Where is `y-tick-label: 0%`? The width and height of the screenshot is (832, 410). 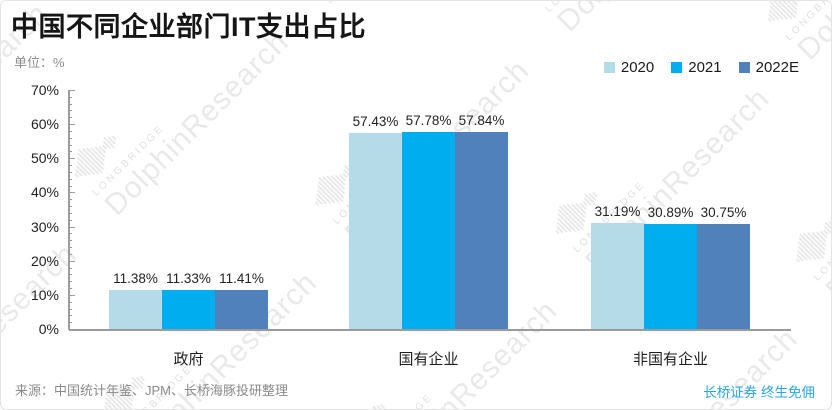
y-tick-label: 0% is located at coordinates (48, 329).